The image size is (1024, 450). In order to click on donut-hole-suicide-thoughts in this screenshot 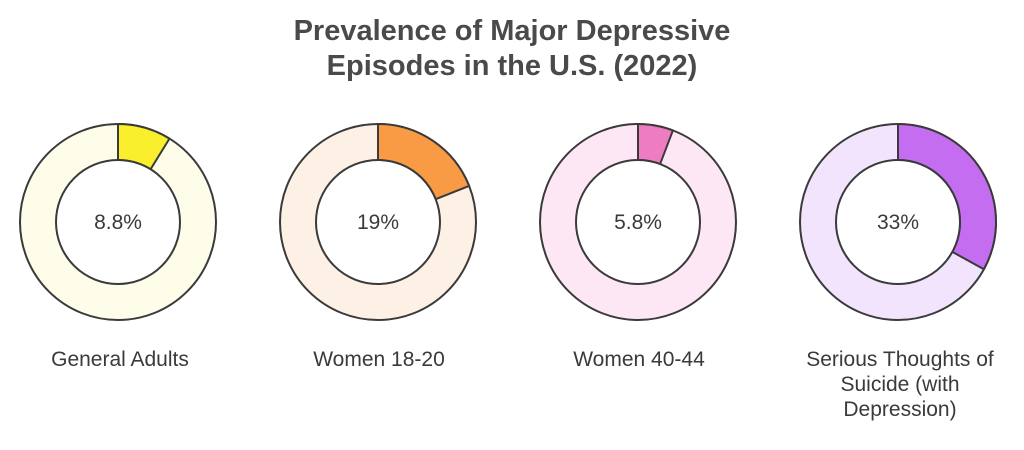, I will do `click(898, 222)`.